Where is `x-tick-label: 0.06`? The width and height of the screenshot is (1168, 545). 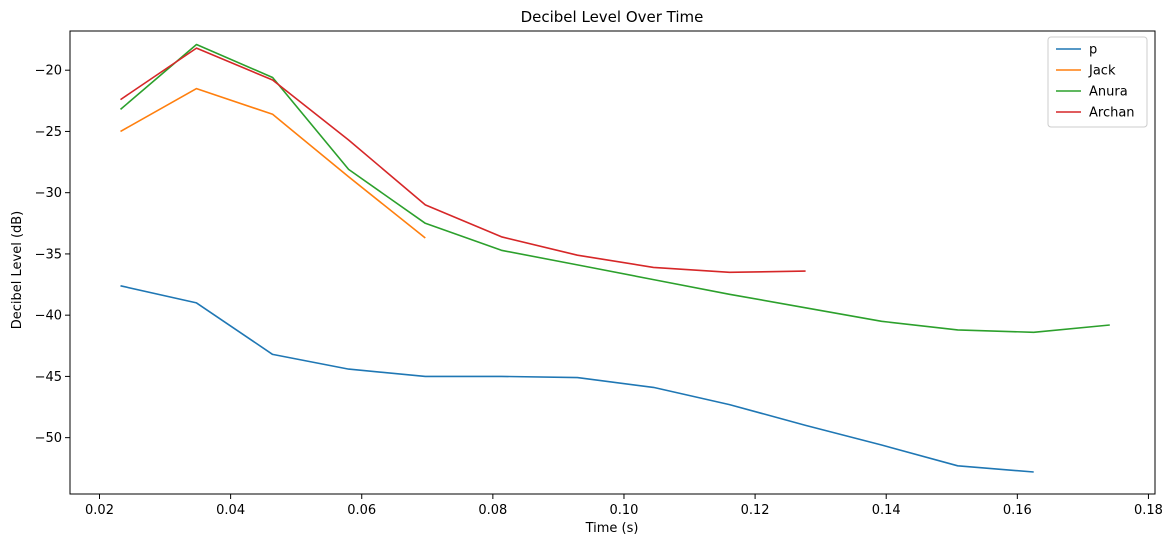 x-tick-label: 0.06 is located at coordinates (361, 510).